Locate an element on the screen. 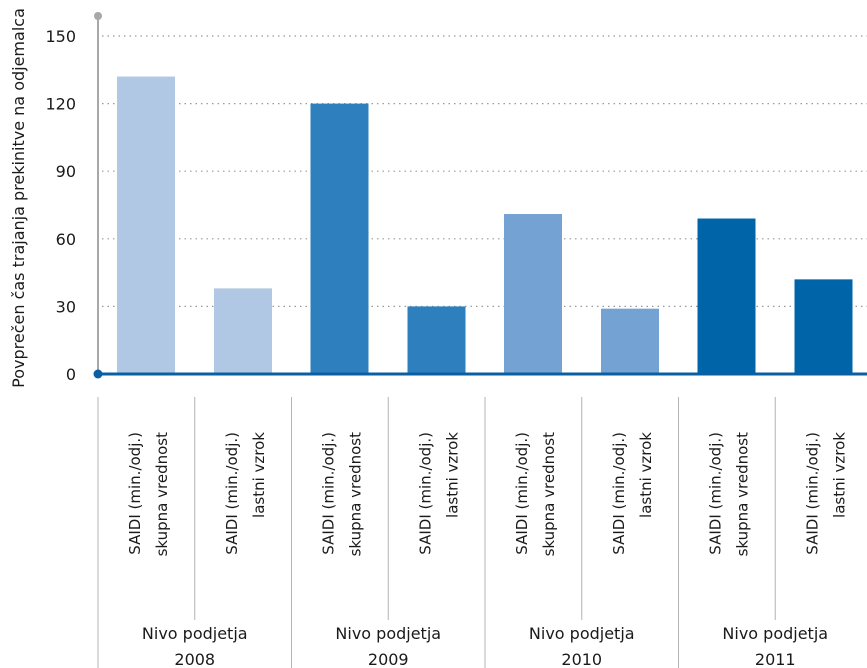  y-tick-label: 30 is located at coordinates (66, 306).